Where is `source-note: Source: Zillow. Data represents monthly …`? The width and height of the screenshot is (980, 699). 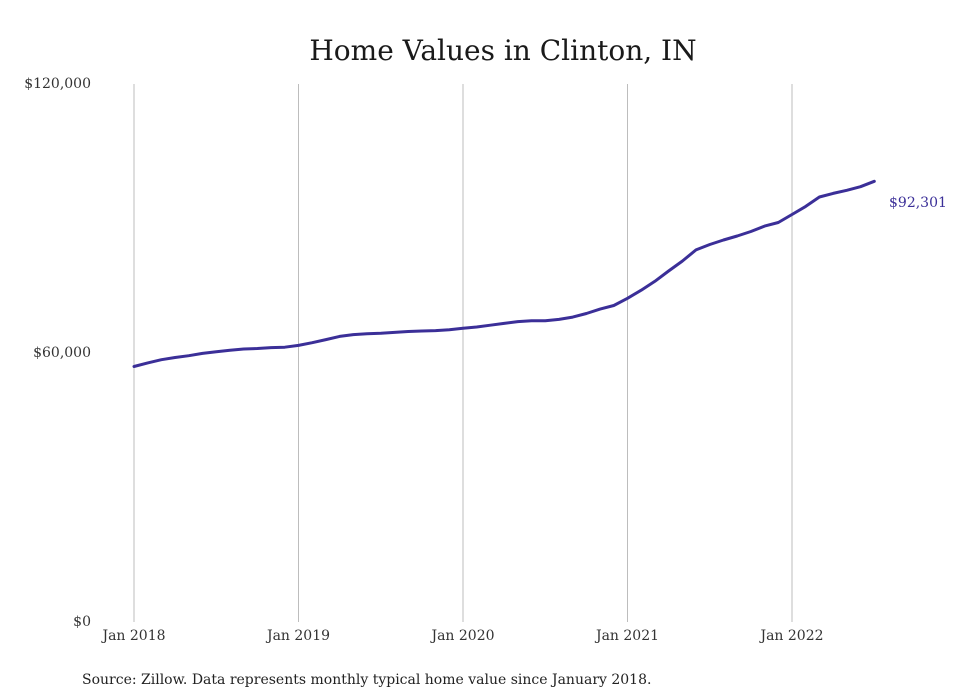 source-note: Source: Zillow. Data represents monthly … is located at coordinates (366, 680).